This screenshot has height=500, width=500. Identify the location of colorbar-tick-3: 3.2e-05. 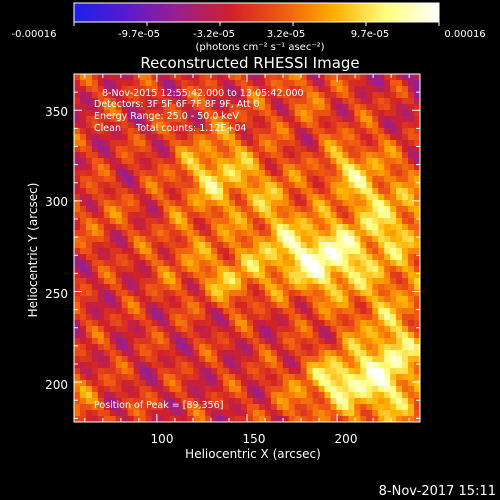
(286, 34).